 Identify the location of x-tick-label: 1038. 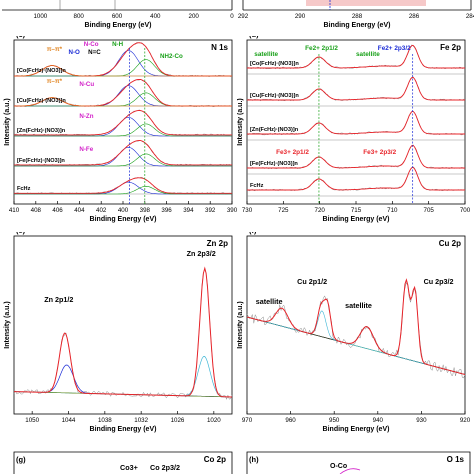
(105, 420).